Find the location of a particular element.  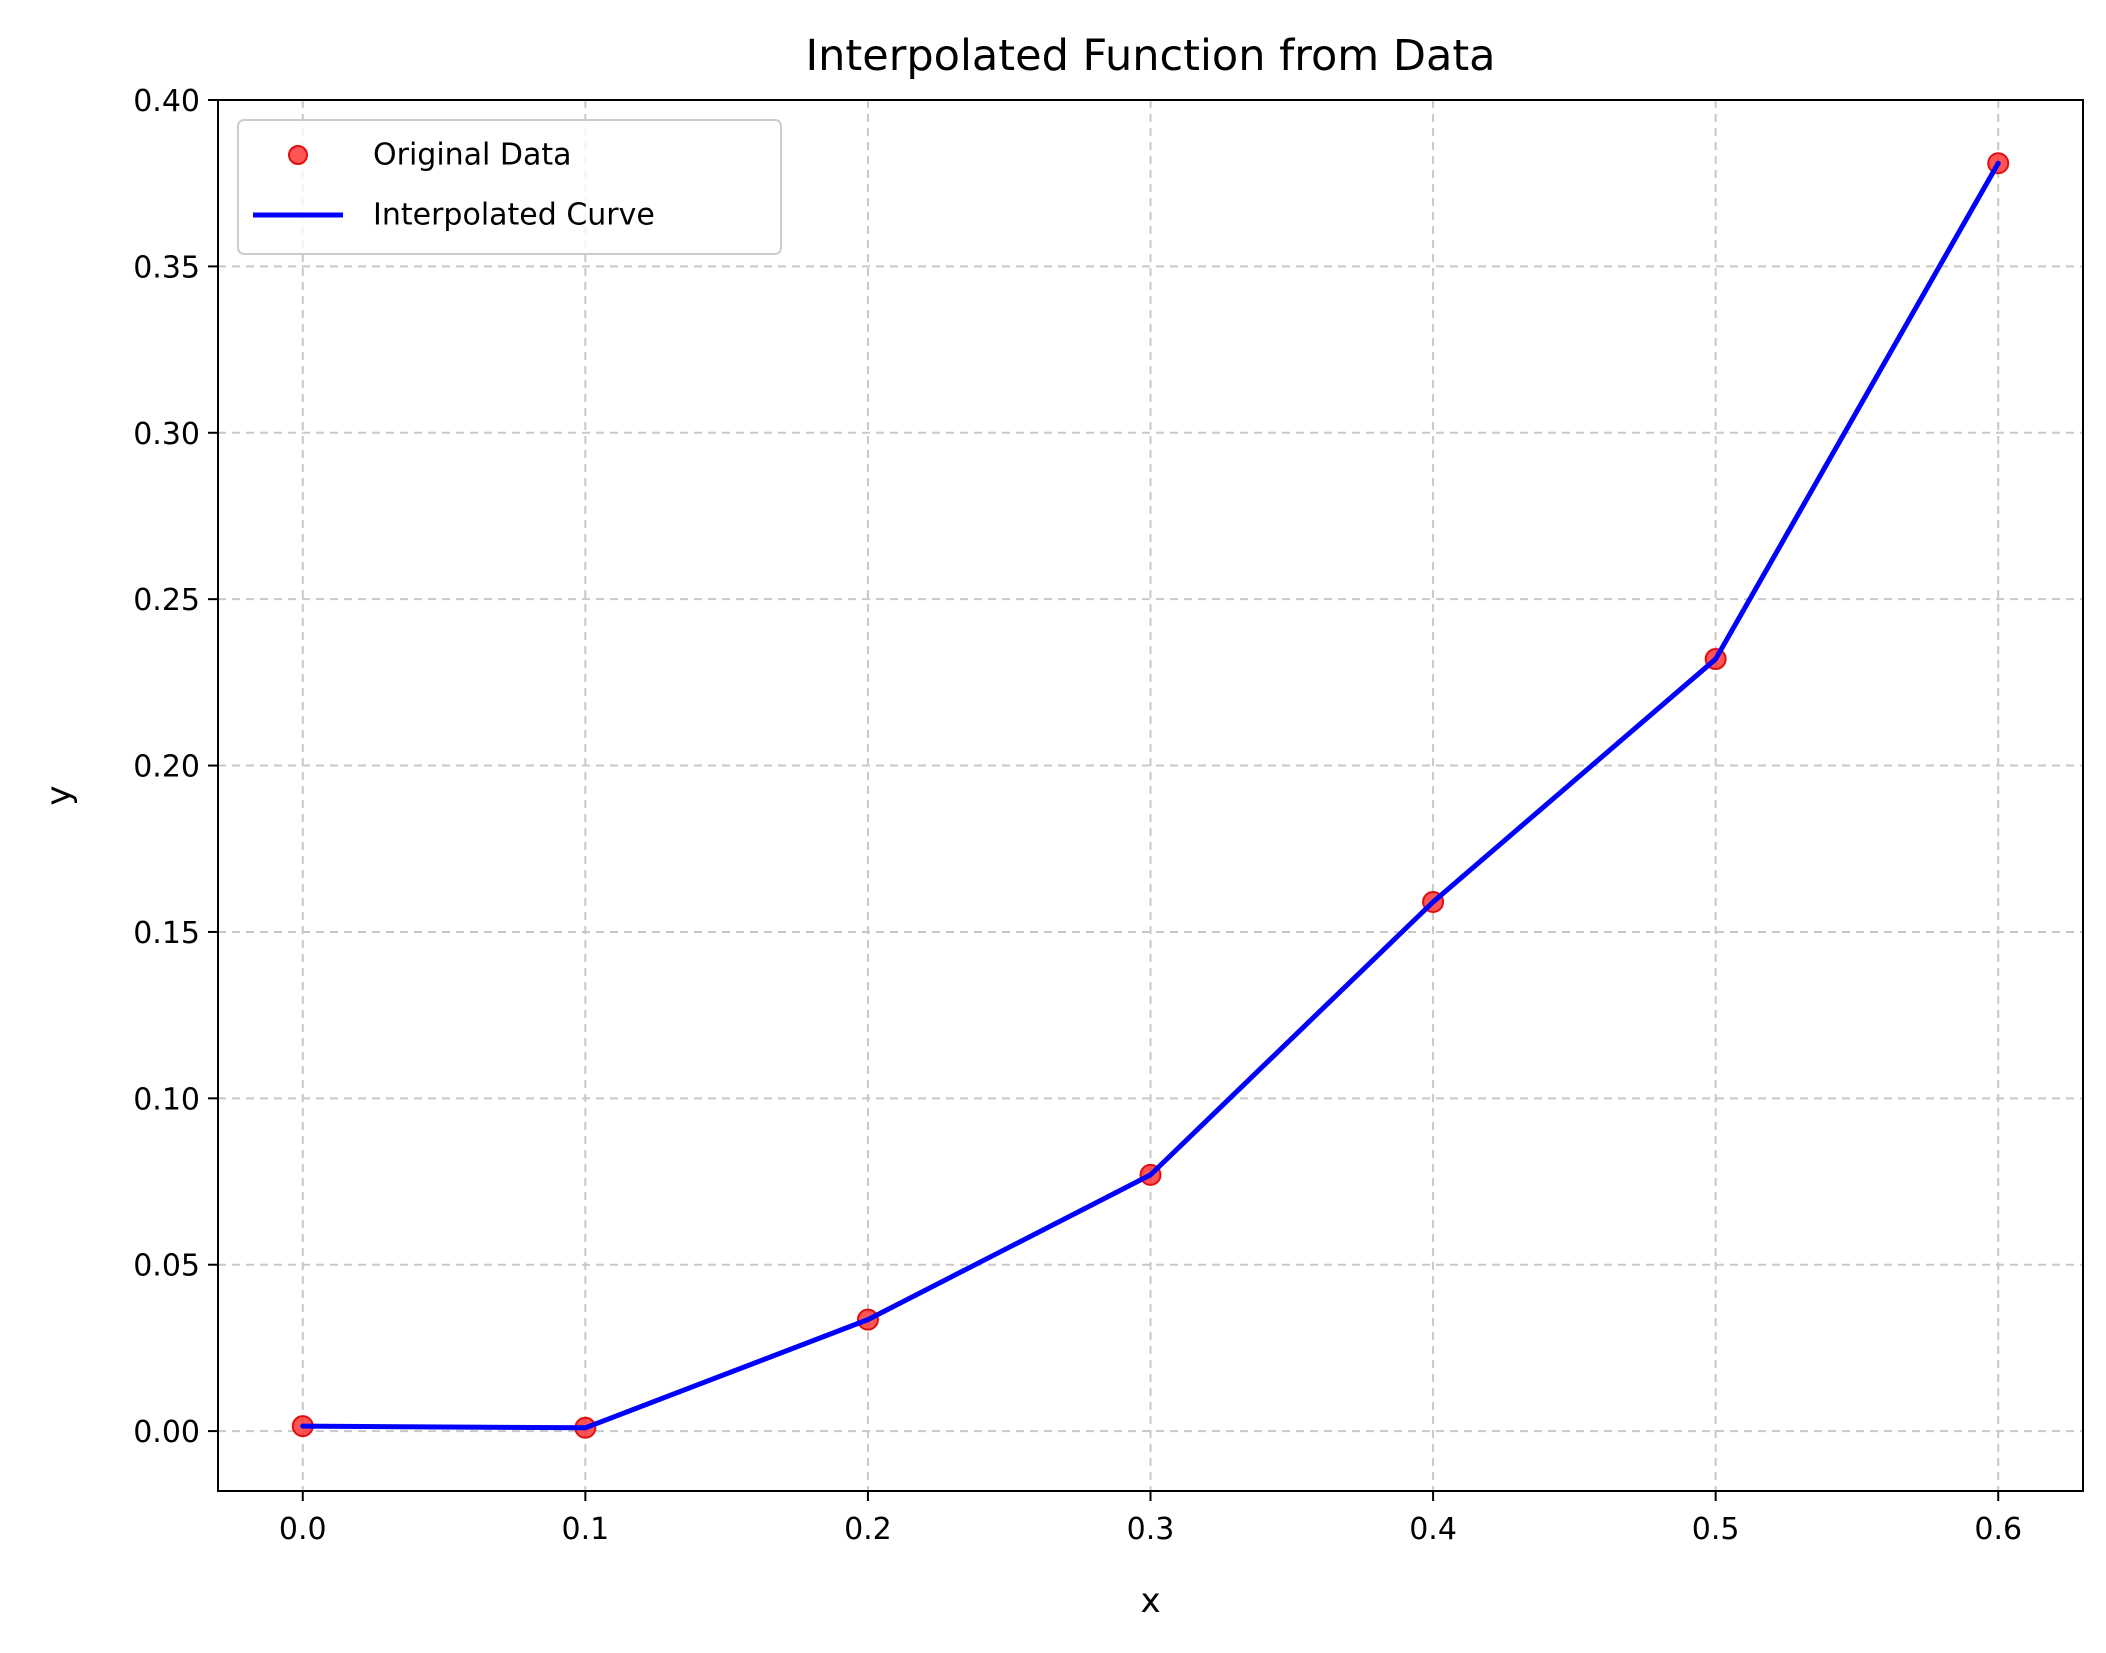

legend: Original Data Interpolated Curve is located at coordinates (509, 187).